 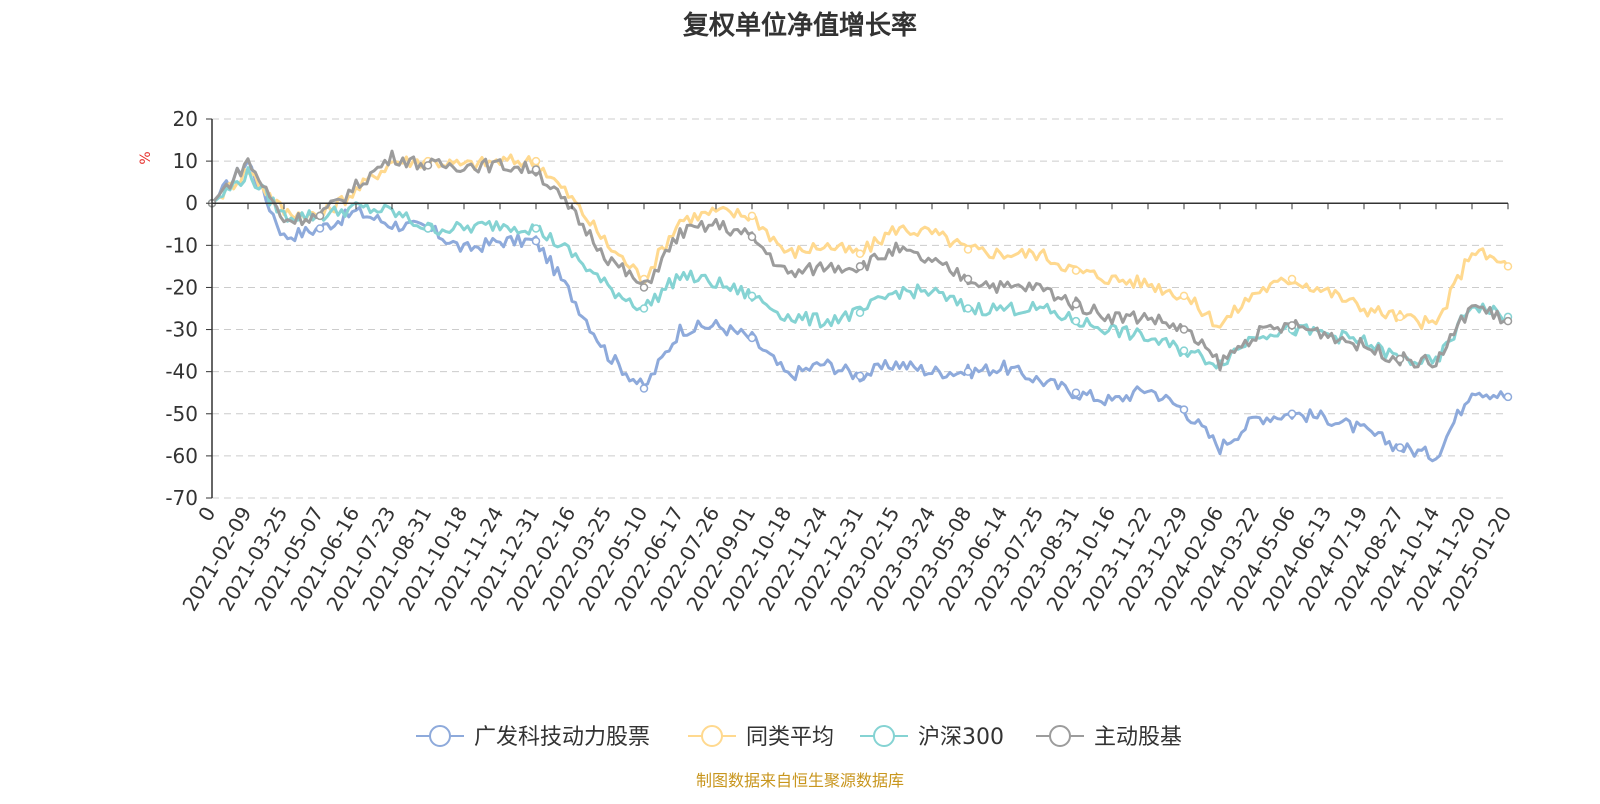 I want to click on legend-label-1: 同类平均, so click(x=790, y=737).